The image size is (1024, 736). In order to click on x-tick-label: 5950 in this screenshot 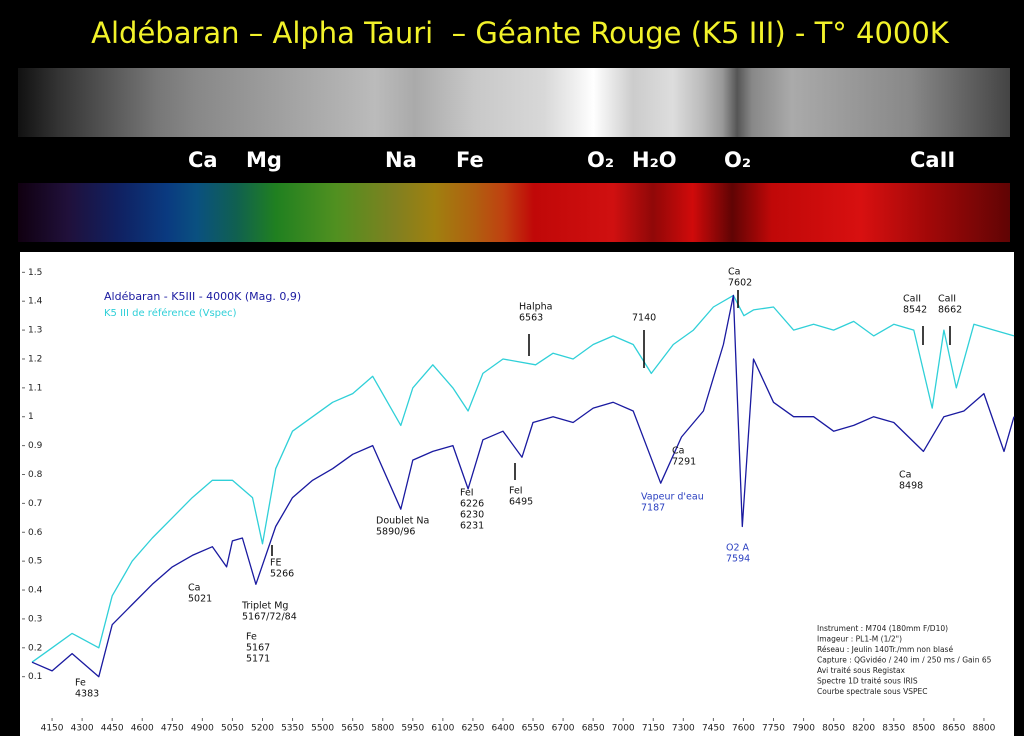, I will do `click(412, 729)`.